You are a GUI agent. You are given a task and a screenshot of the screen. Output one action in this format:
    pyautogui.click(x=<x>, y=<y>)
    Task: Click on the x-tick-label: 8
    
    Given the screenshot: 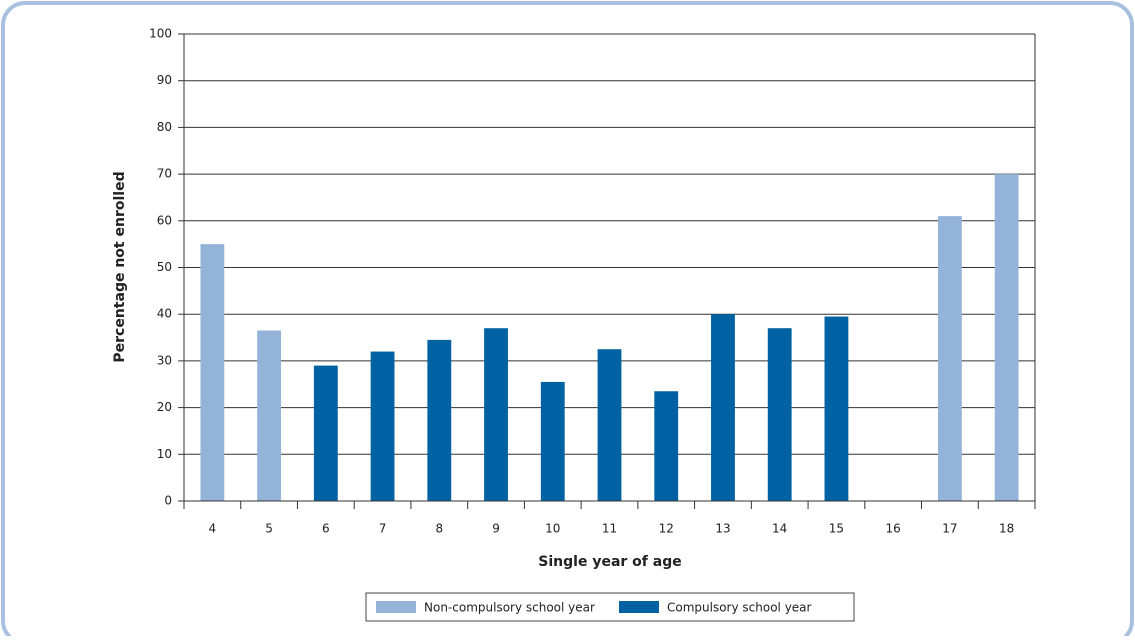 What is the action you would take?
    pyautogui.click(x=439, y=529)
    